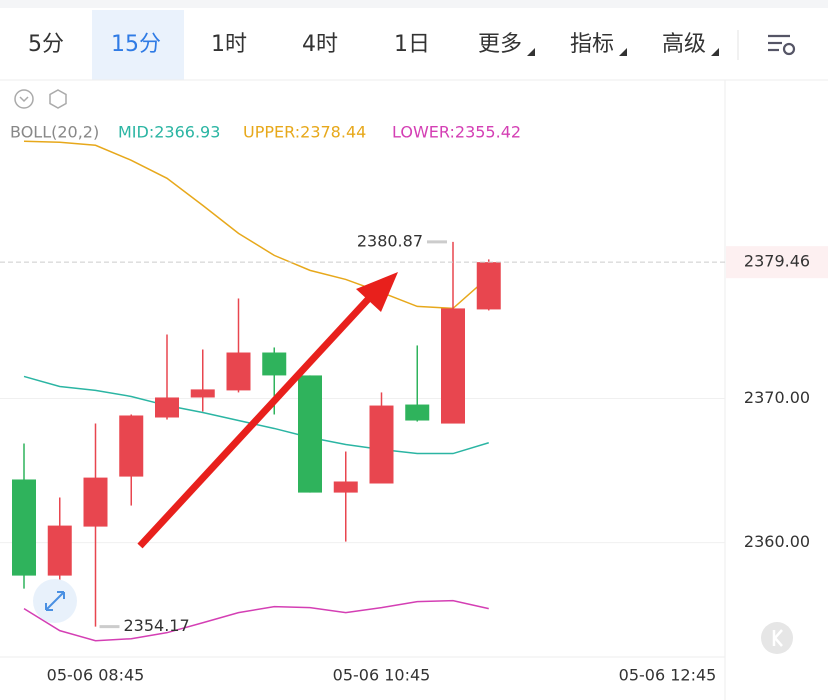 Image resolution: width=828 pixels, height=700 pixels. What do you see at coordinates (169, 132) in the screenshot?
I see `indicator-label: MID:2366.93` at bounding box center [169, 132].